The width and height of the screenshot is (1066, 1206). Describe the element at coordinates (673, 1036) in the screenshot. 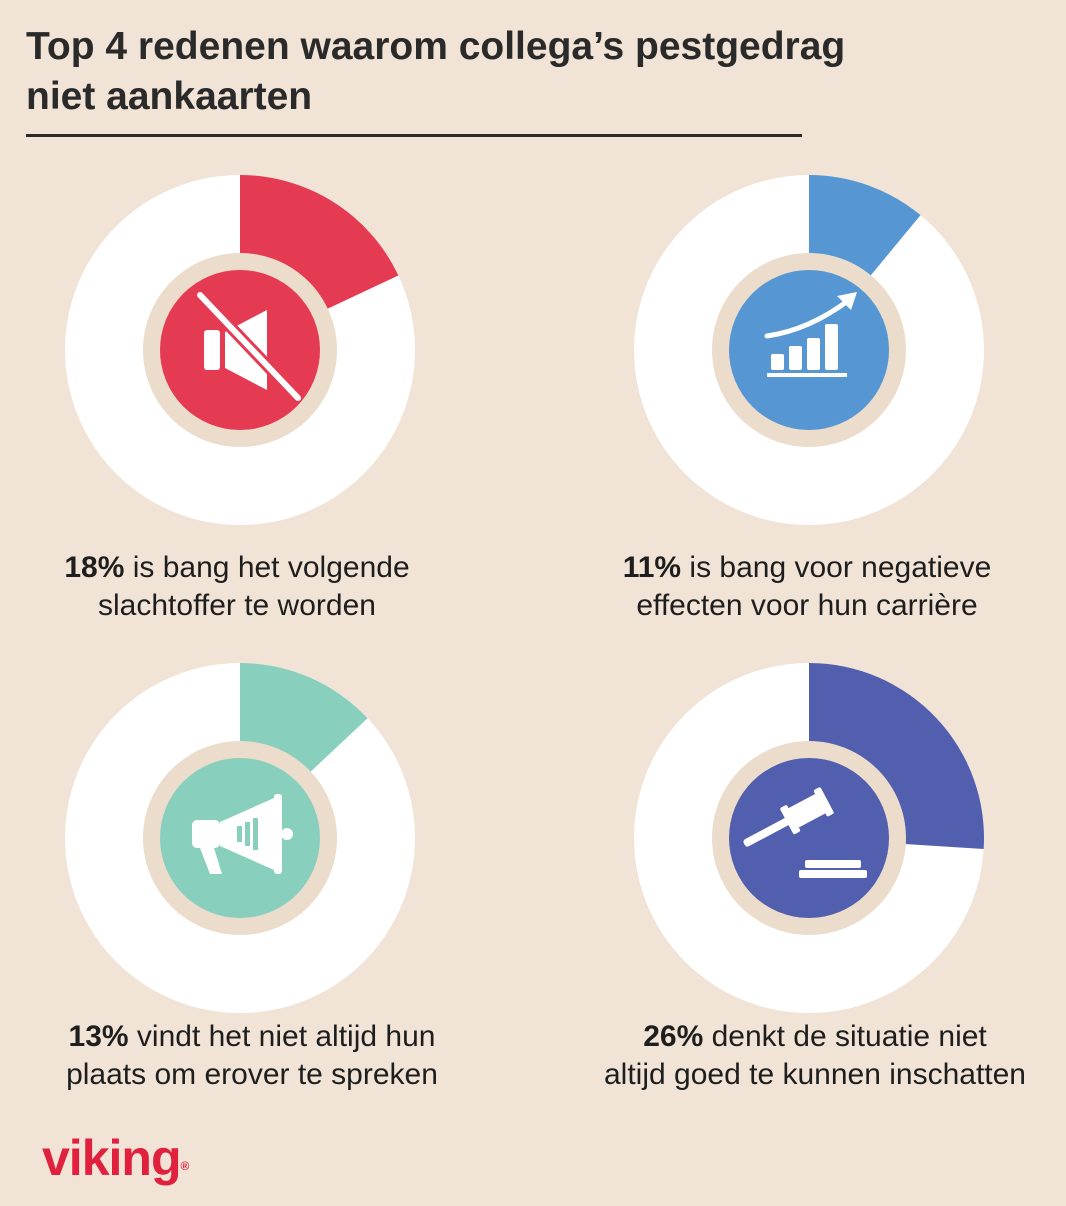

I see `caption-4-value: 26%` at that location.